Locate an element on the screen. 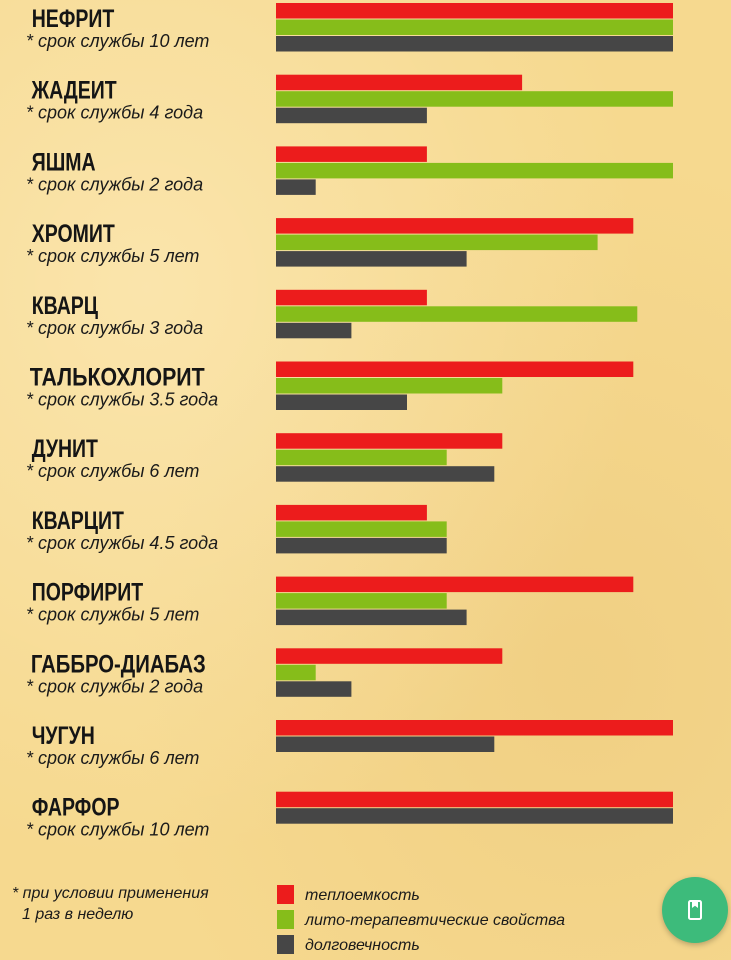 The width and height of the screenshot is (731, 960). category-name: ДУНИТ is located at coordinates (65, 449).